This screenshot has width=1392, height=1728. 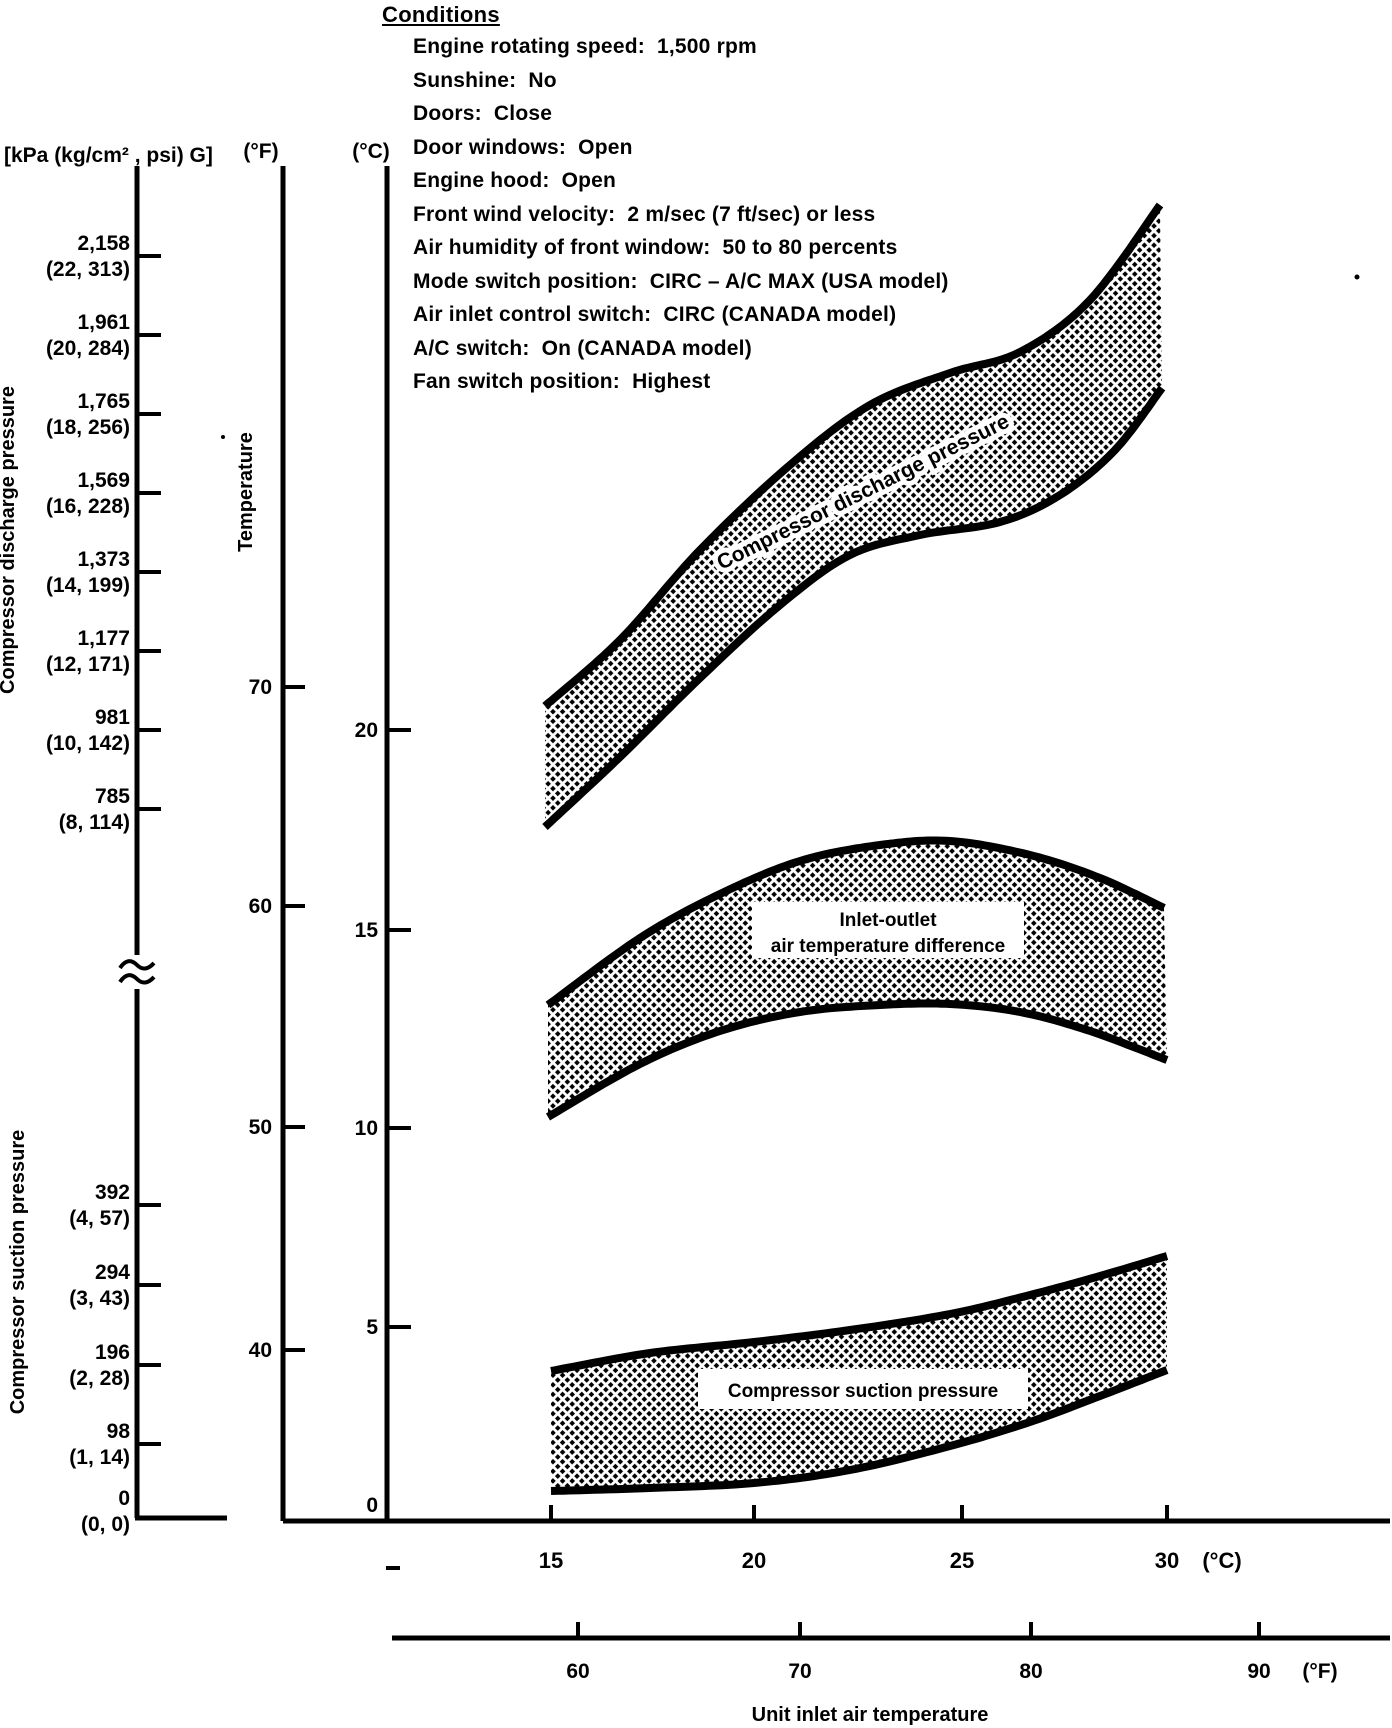 I want to click on compressor-discharge-pressure-lower-curve, so click(x=854, y=607).